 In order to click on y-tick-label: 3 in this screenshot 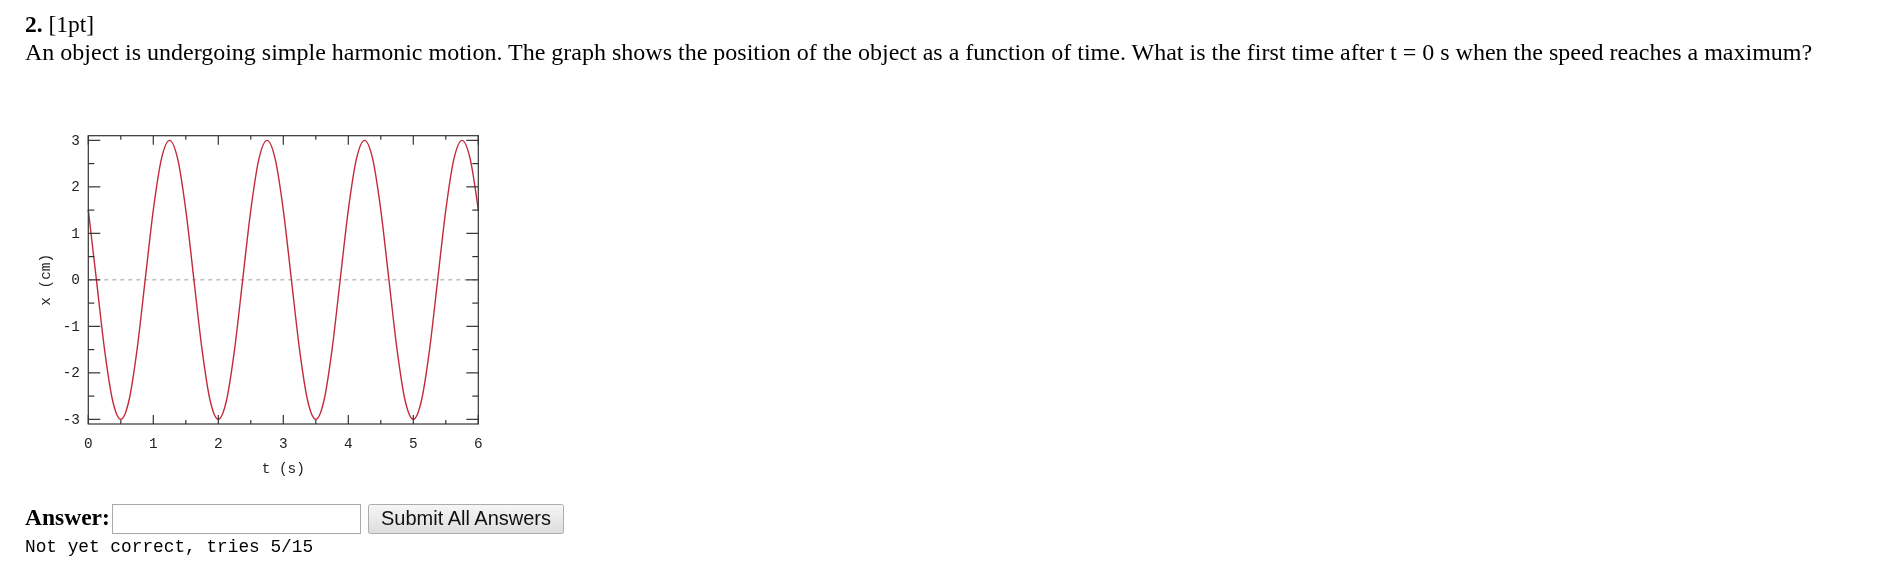, I will do `click(75, 140)`.